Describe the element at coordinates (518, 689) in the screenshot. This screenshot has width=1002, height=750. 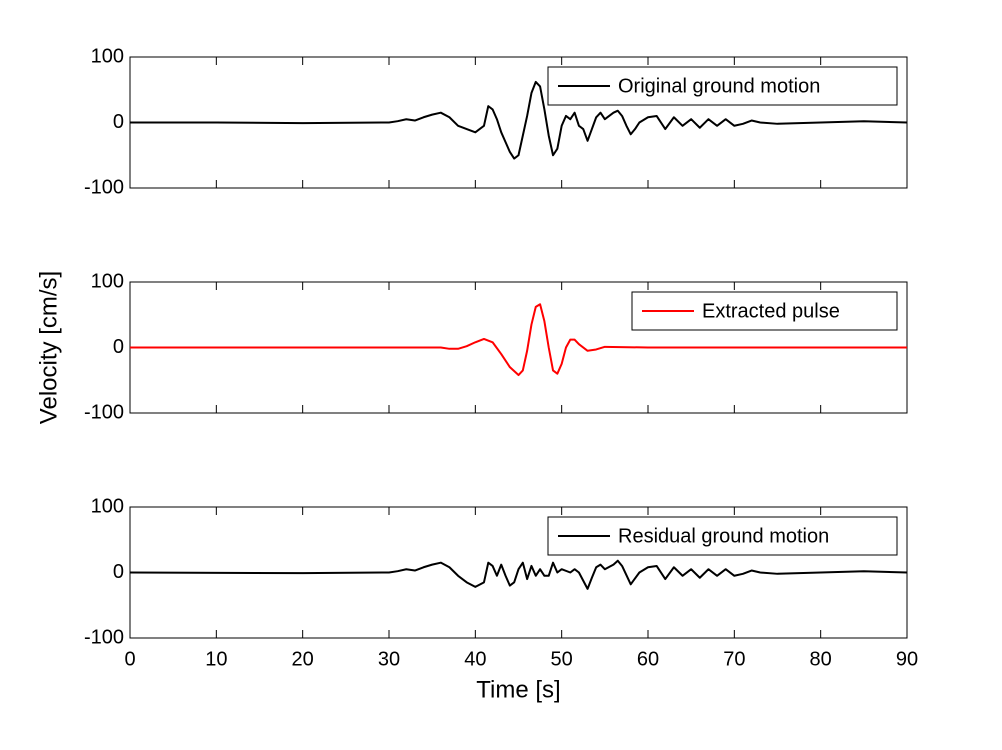
I see `x-axis-label: Time [s]` at that location.